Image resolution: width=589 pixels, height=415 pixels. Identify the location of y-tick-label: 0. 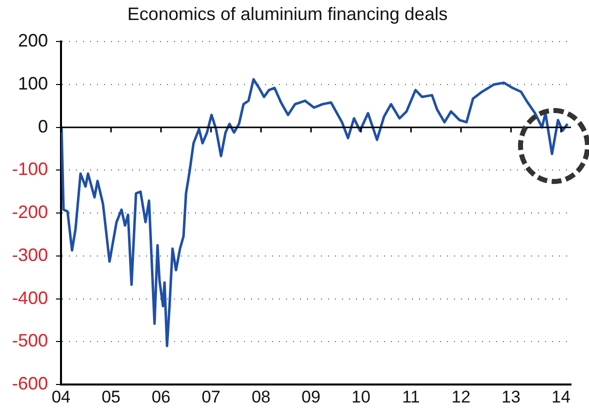
(43, 126).